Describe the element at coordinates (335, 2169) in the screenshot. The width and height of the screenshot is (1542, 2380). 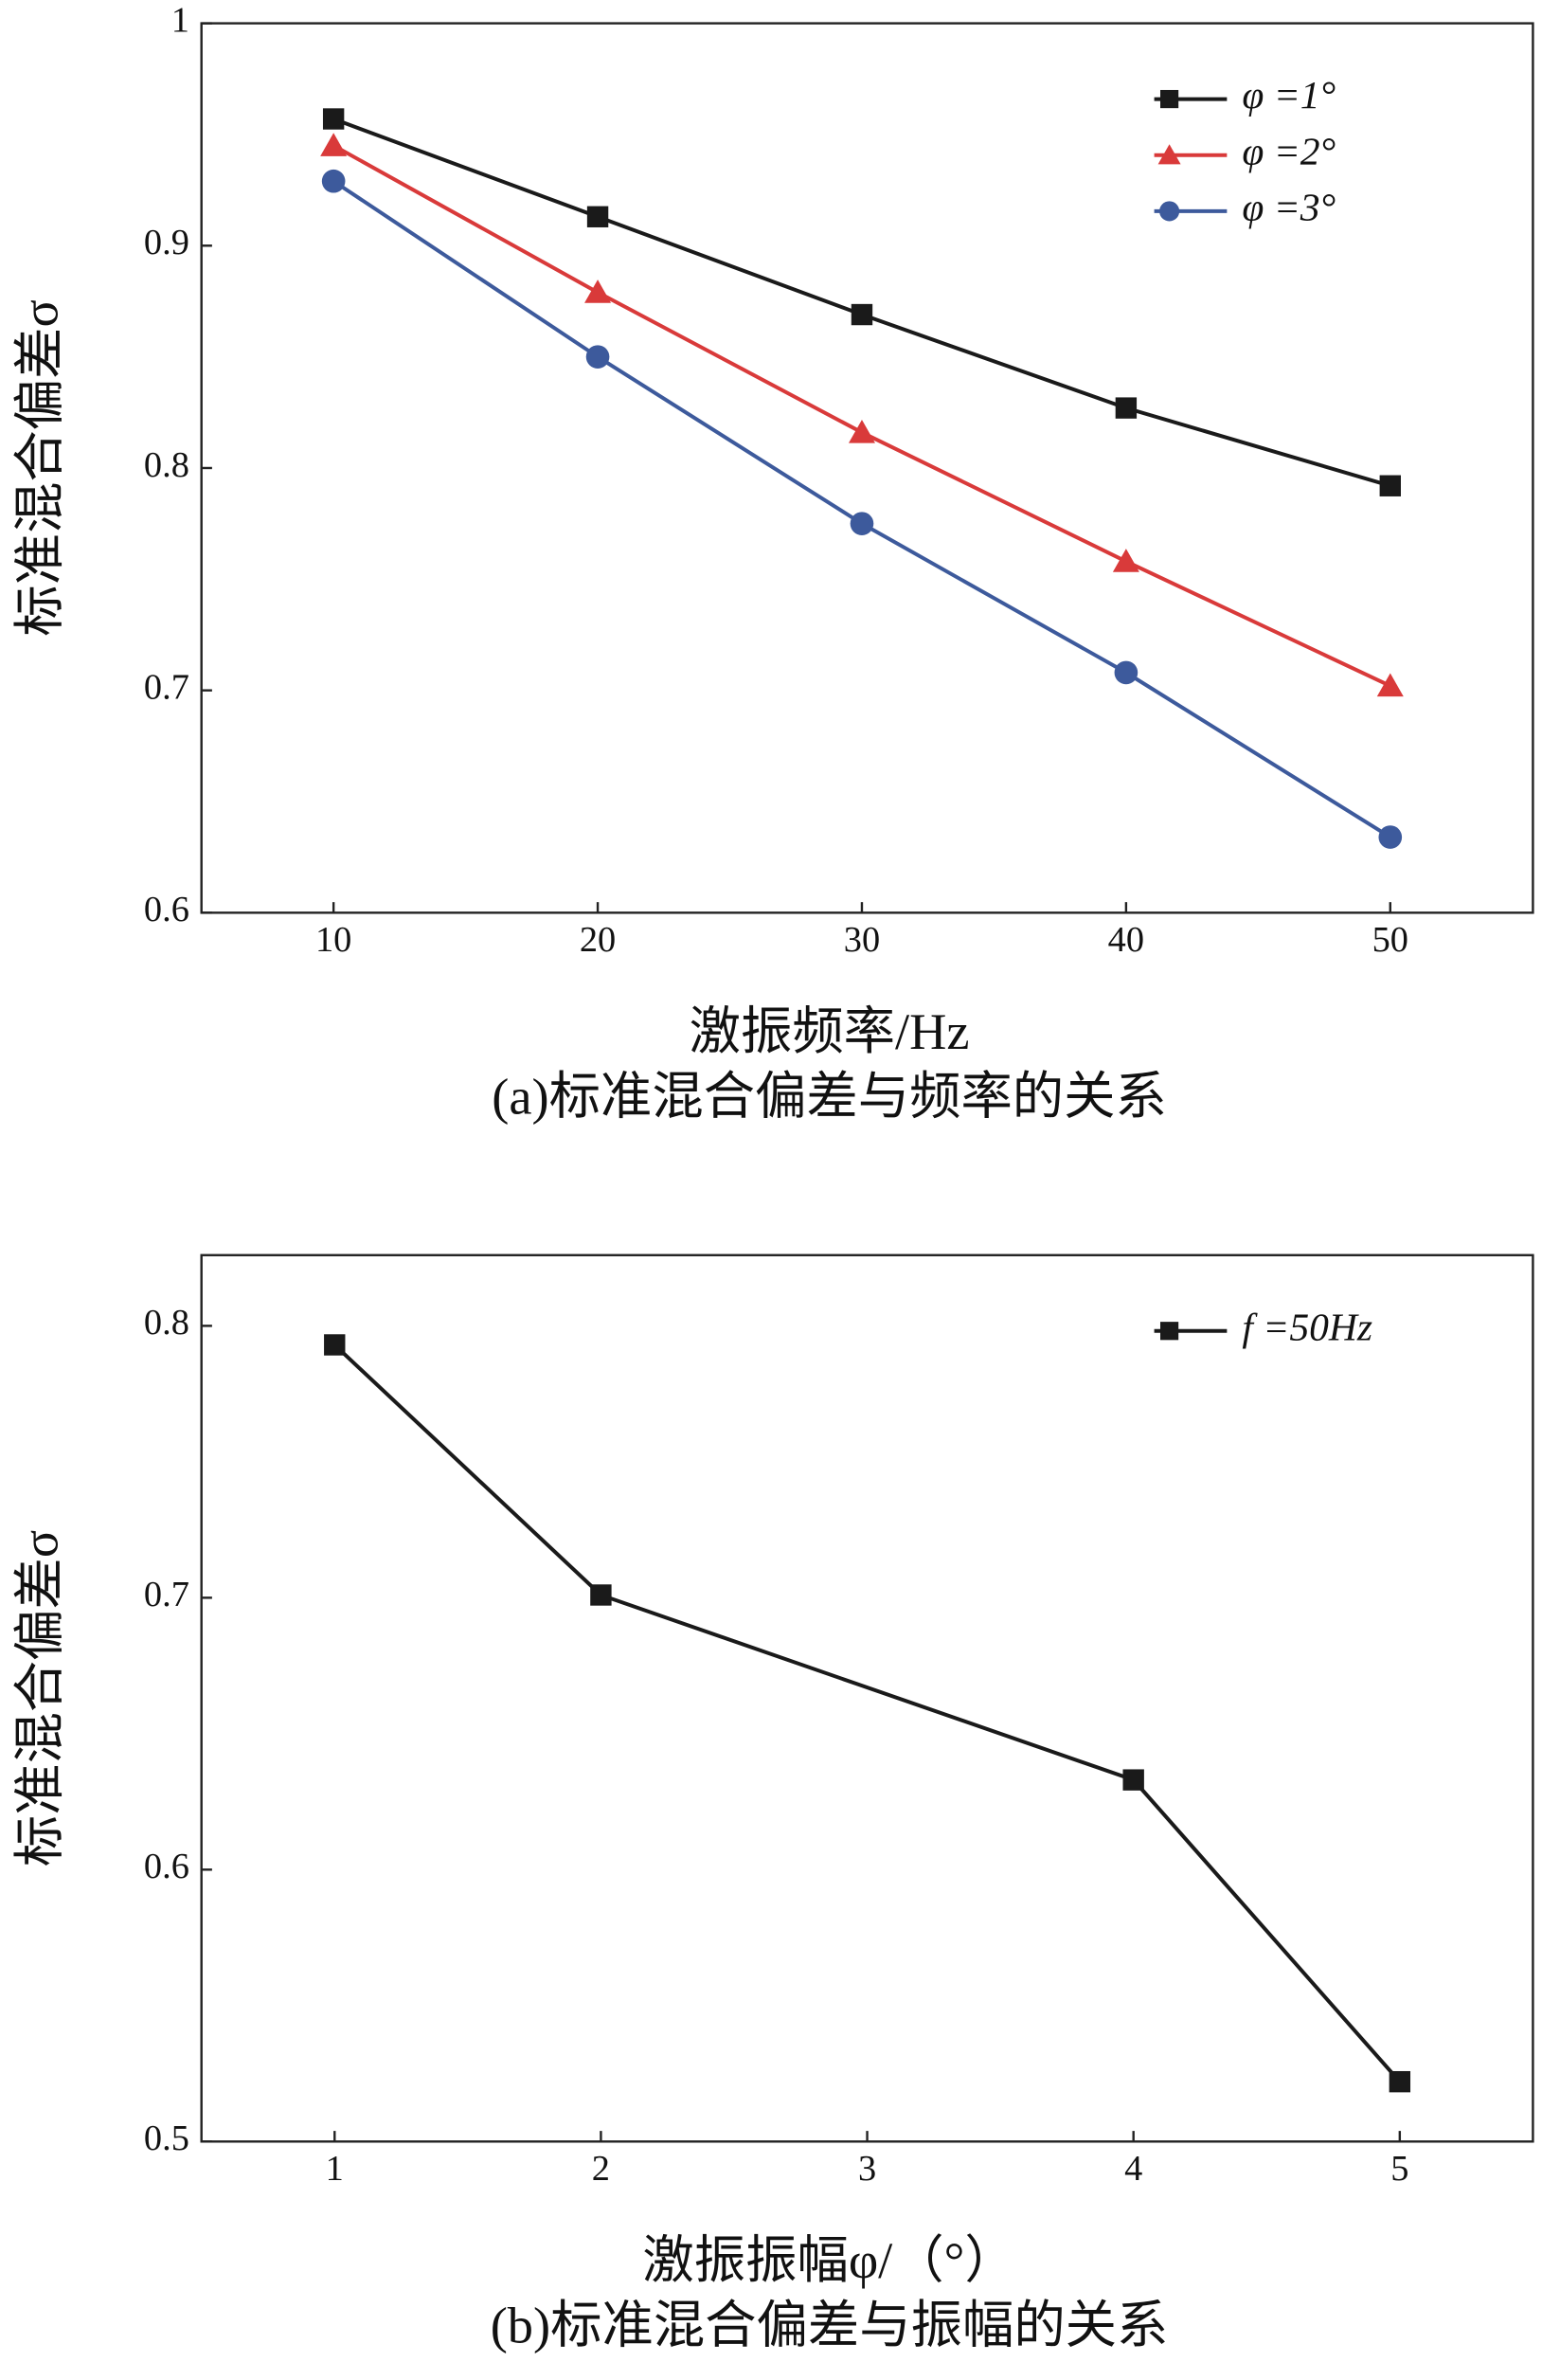
I see `x-tick-label: 1` at that location.